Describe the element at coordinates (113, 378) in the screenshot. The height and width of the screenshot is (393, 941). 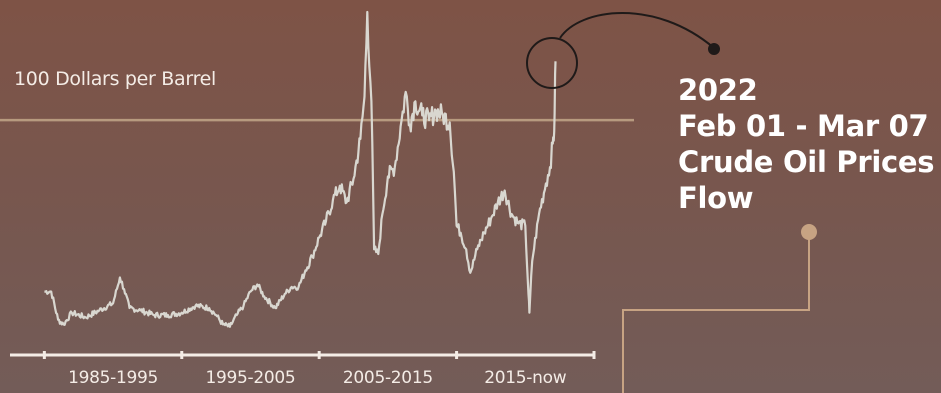
I see `x-tick-label: 1985-1995` at that location.